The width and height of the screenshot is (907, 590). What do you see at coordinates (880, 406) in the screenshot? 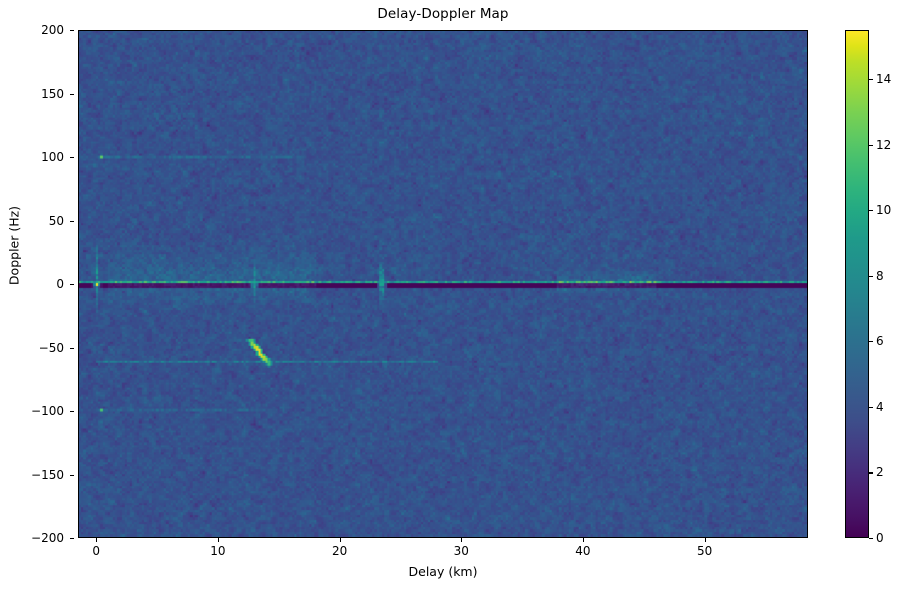
I see `colorbar-tick-label: 4` at bounding box center [880, 406].